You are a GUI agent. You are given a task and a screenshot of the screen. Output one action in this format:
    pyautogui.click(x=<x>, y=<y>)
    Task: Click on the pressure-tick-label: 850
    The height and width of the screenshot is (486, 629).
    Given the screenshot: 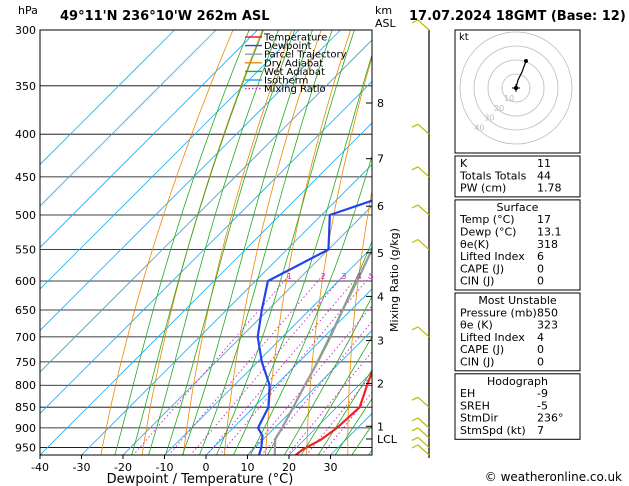 What is the action you would take?
    pyautogui.click(x=25, y=407)
    